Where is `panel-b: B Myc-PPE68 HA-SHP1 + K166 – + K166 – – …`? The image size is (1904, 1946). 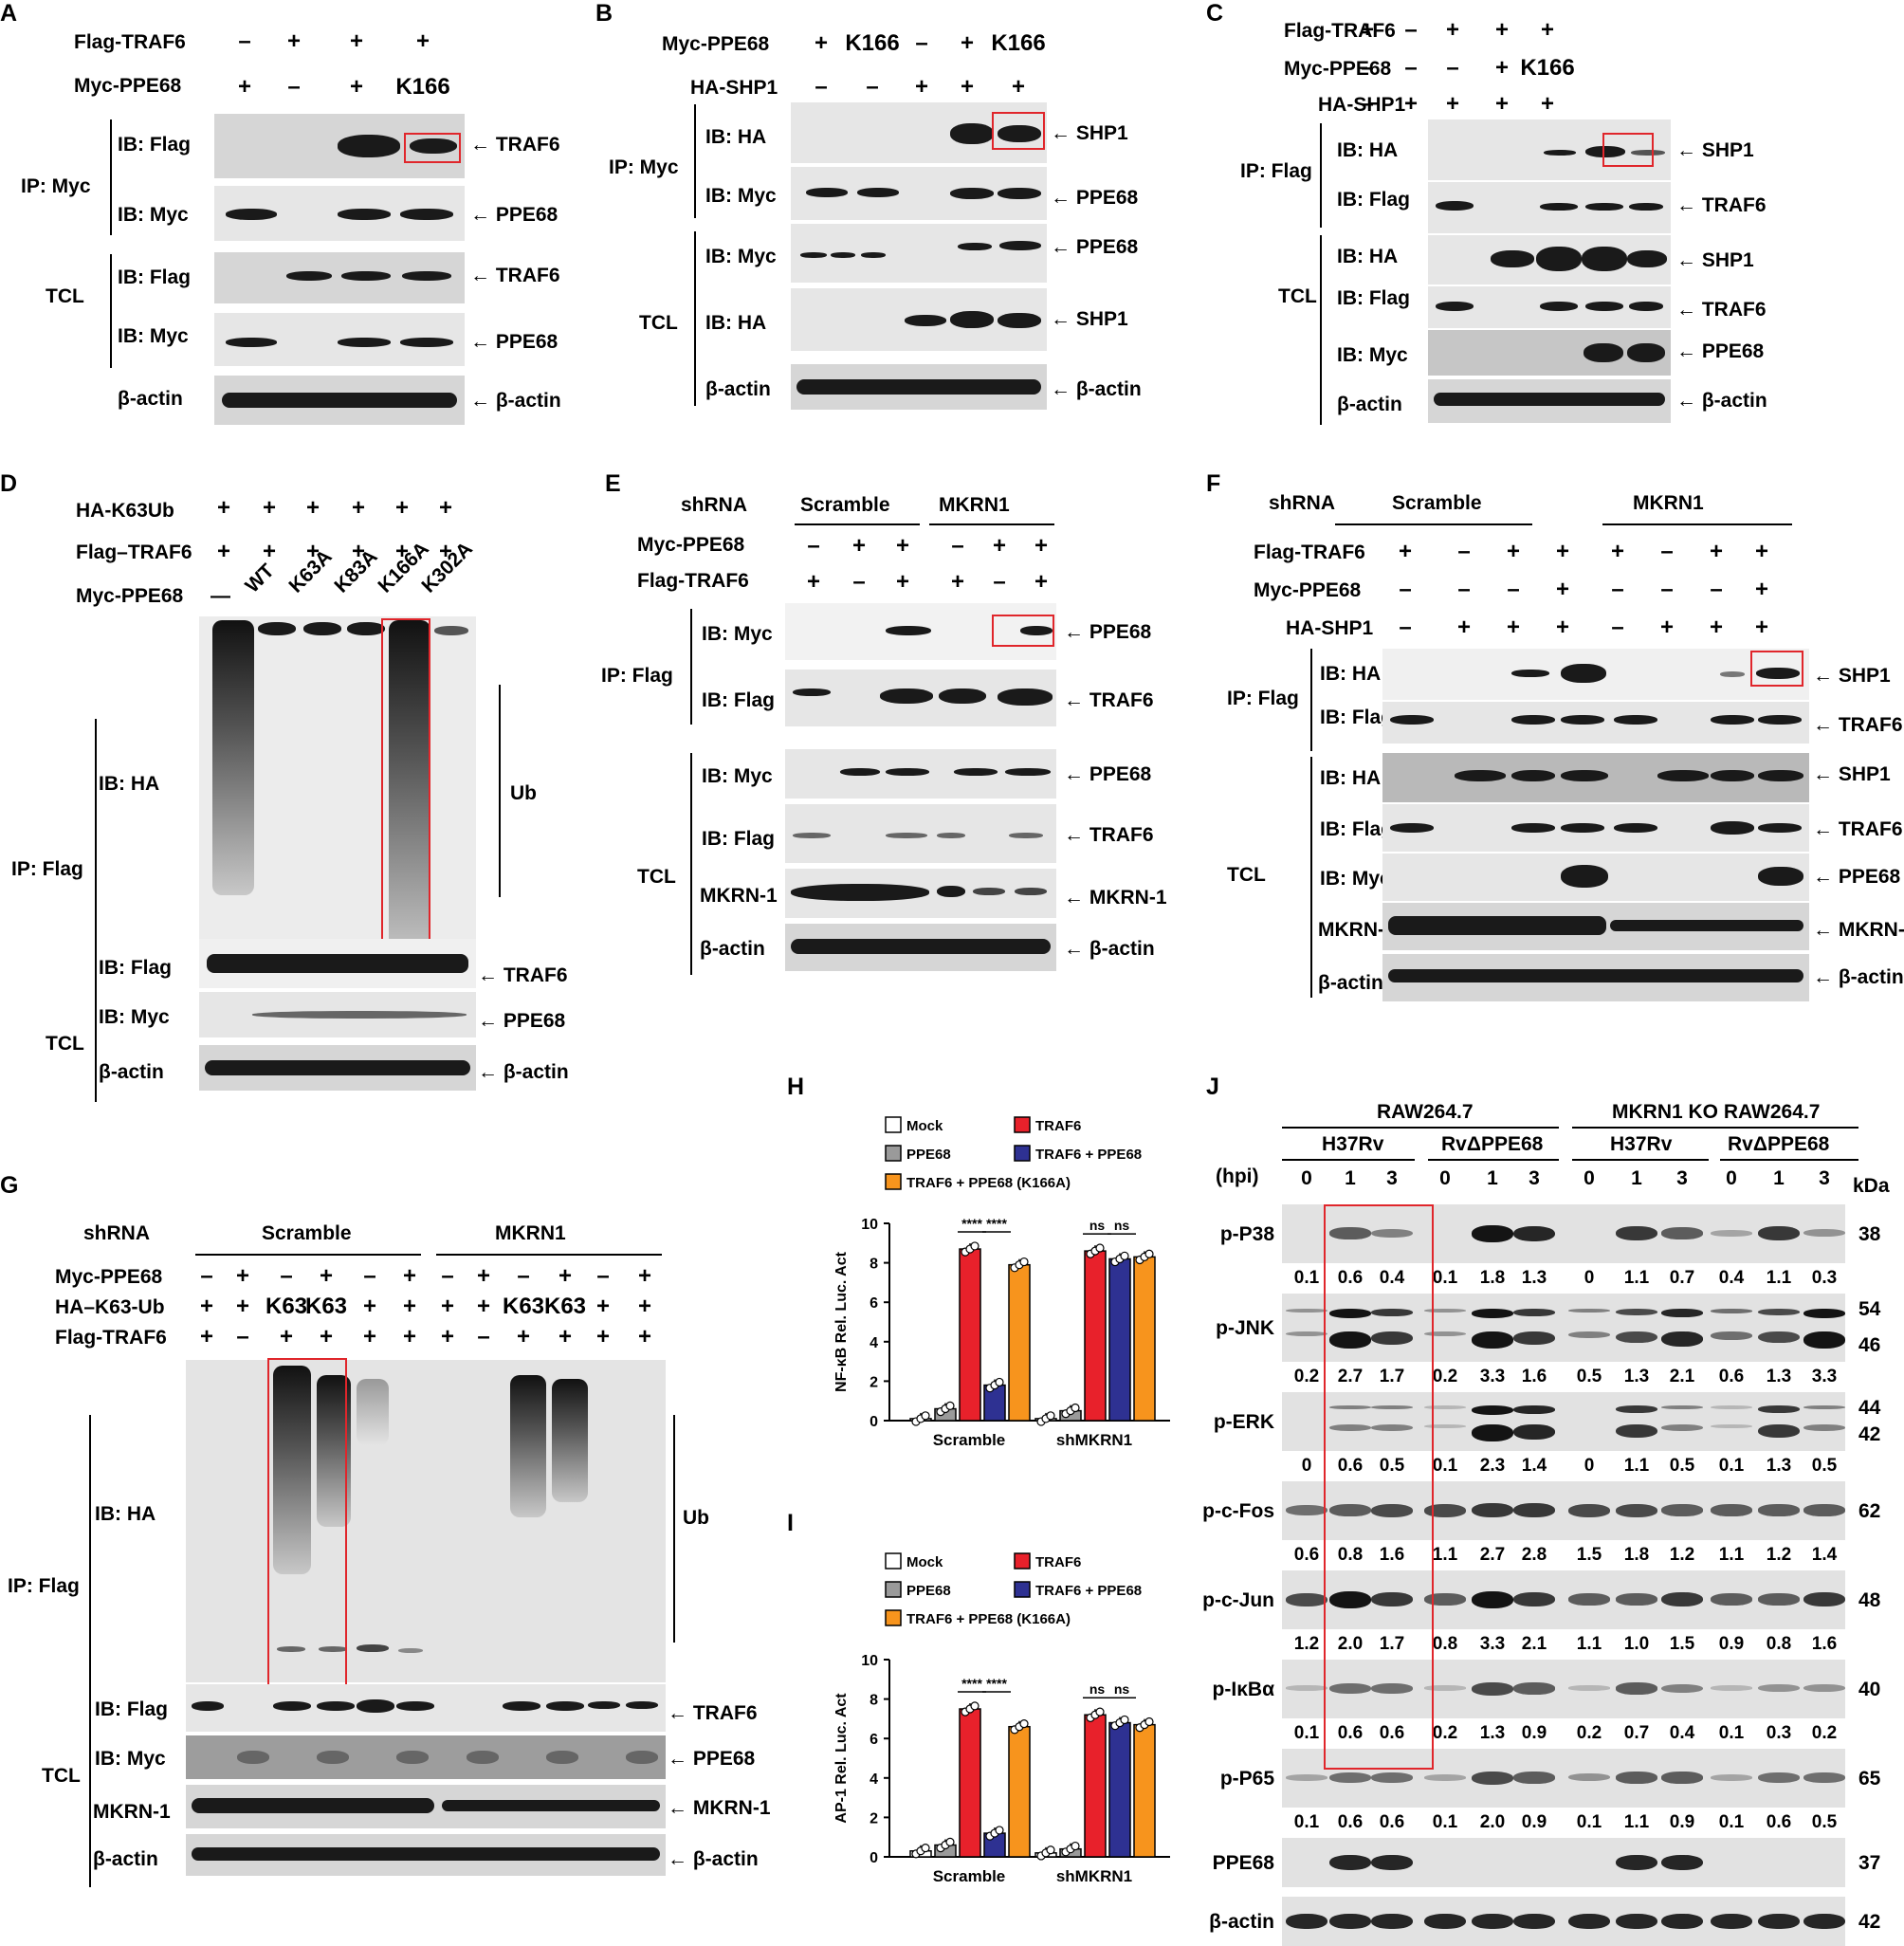
panel-b: B Myc-PPE68 HA-SHP1 + K166 – + K166 – – … is located at coordinates (899, 218).